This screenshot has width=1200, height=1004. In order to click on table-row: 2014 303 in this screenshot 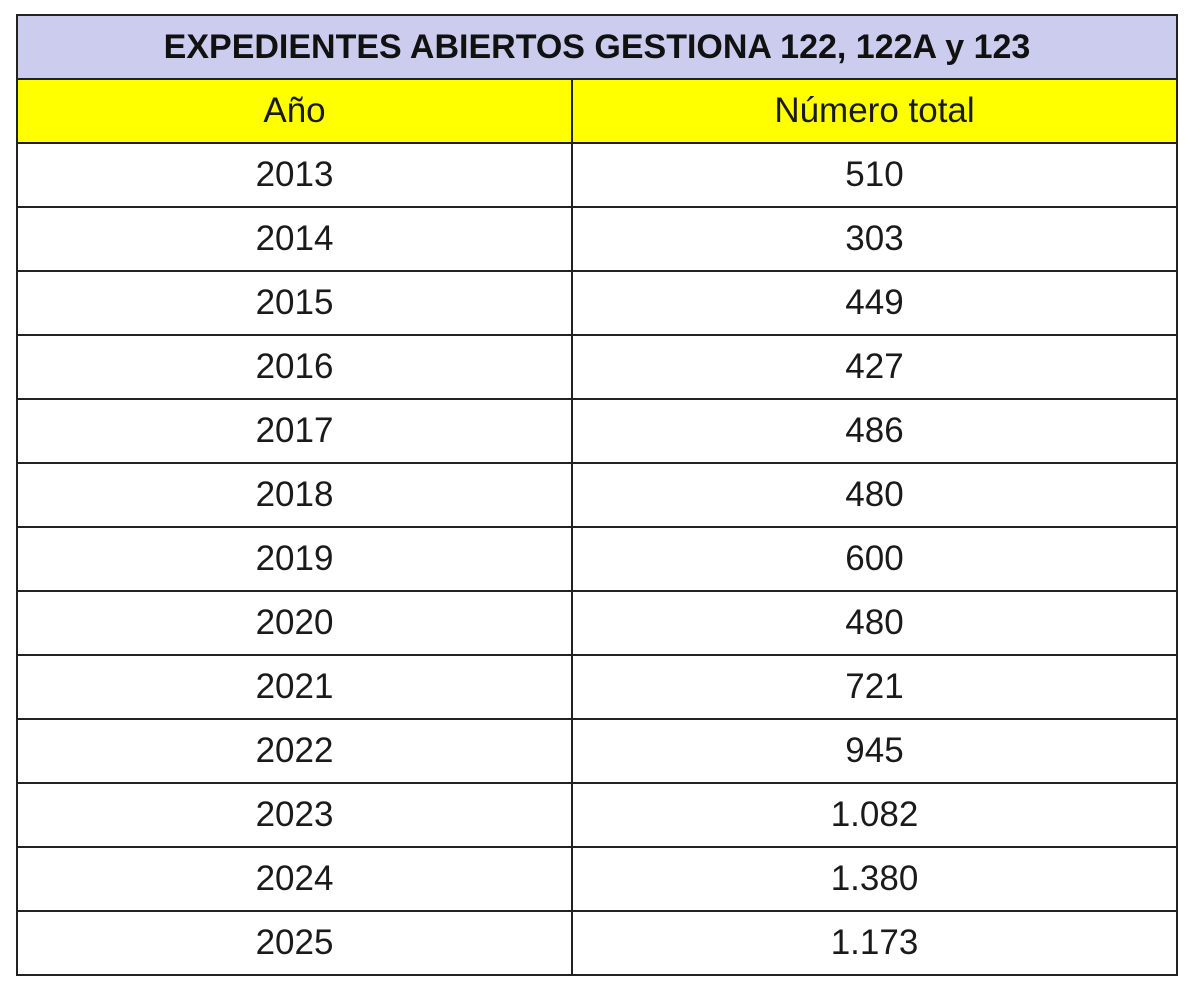, I will do `click(597, 239)`.